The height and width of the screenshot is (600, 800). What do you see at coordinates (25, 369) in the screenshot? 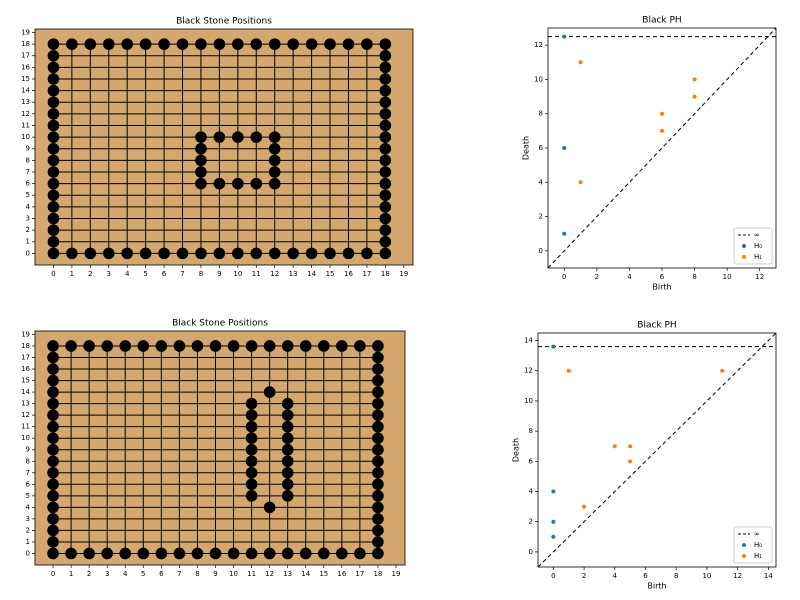
I see `y-tick-label: 16` at bounding box center [25, 369].